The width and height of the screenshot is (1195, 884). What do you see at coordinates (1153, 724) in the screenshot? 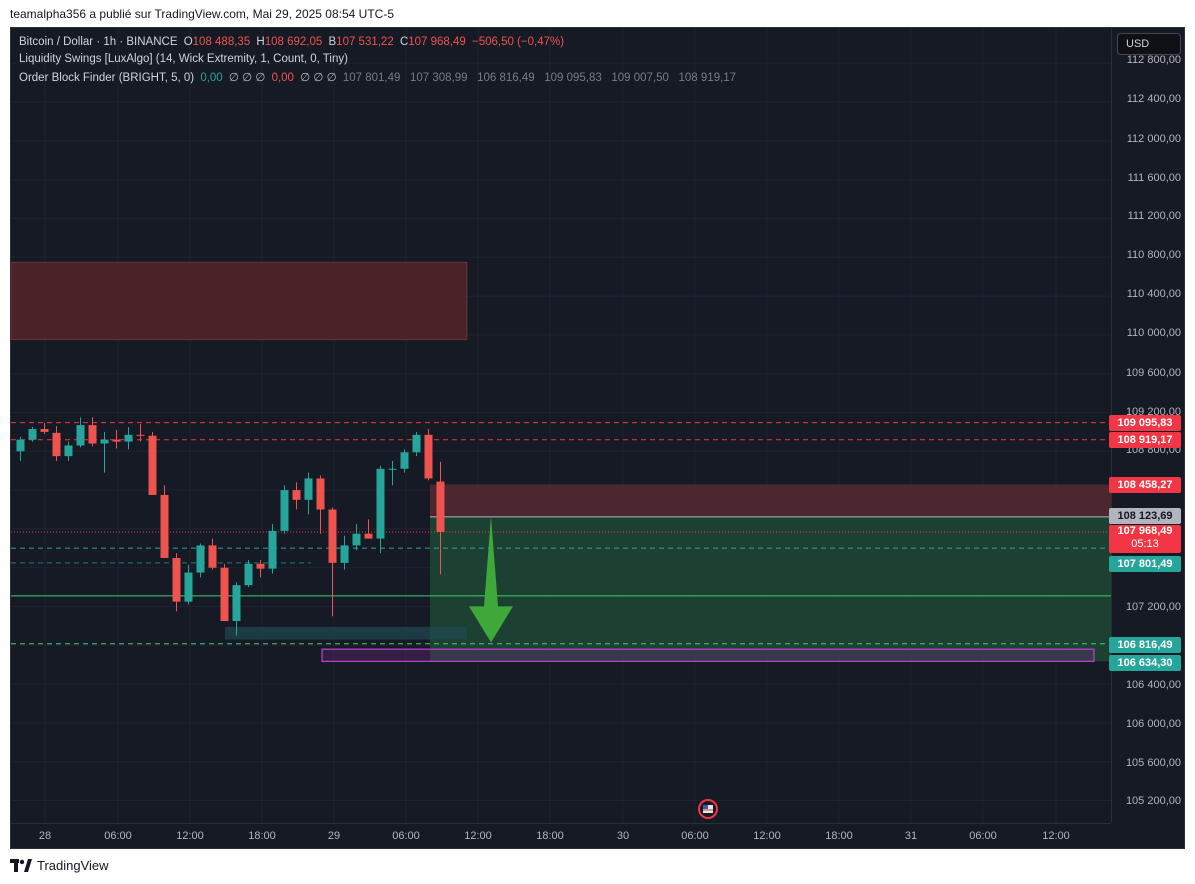
I see `y-tick: 106 000,00` at bounding box center [1153, 724].